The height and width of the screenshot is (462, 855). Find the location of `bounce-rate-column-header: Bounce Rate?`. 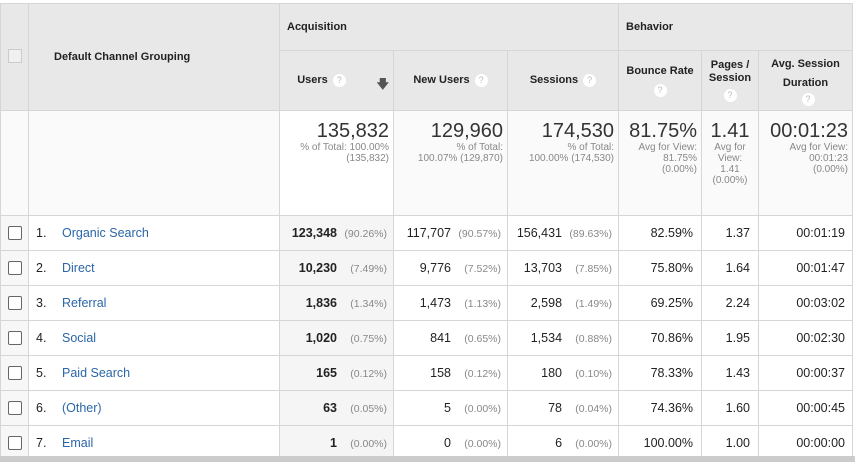

bounce-rate-column-header: Bounce Rate? is located at coordinates (660, 80).